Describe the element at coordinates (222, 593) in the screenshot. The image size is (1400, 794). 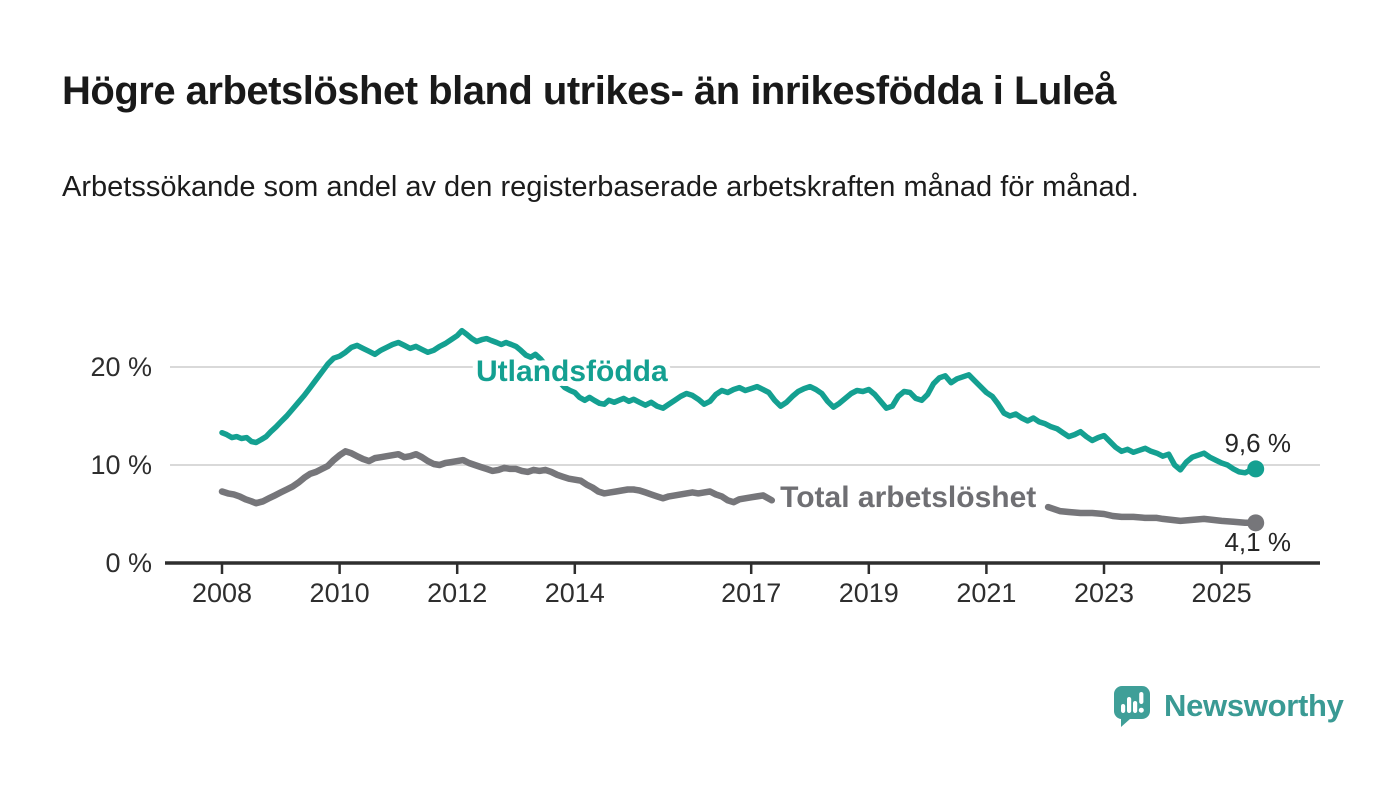
I see `x-tick-label-2008: 2008` at that location.